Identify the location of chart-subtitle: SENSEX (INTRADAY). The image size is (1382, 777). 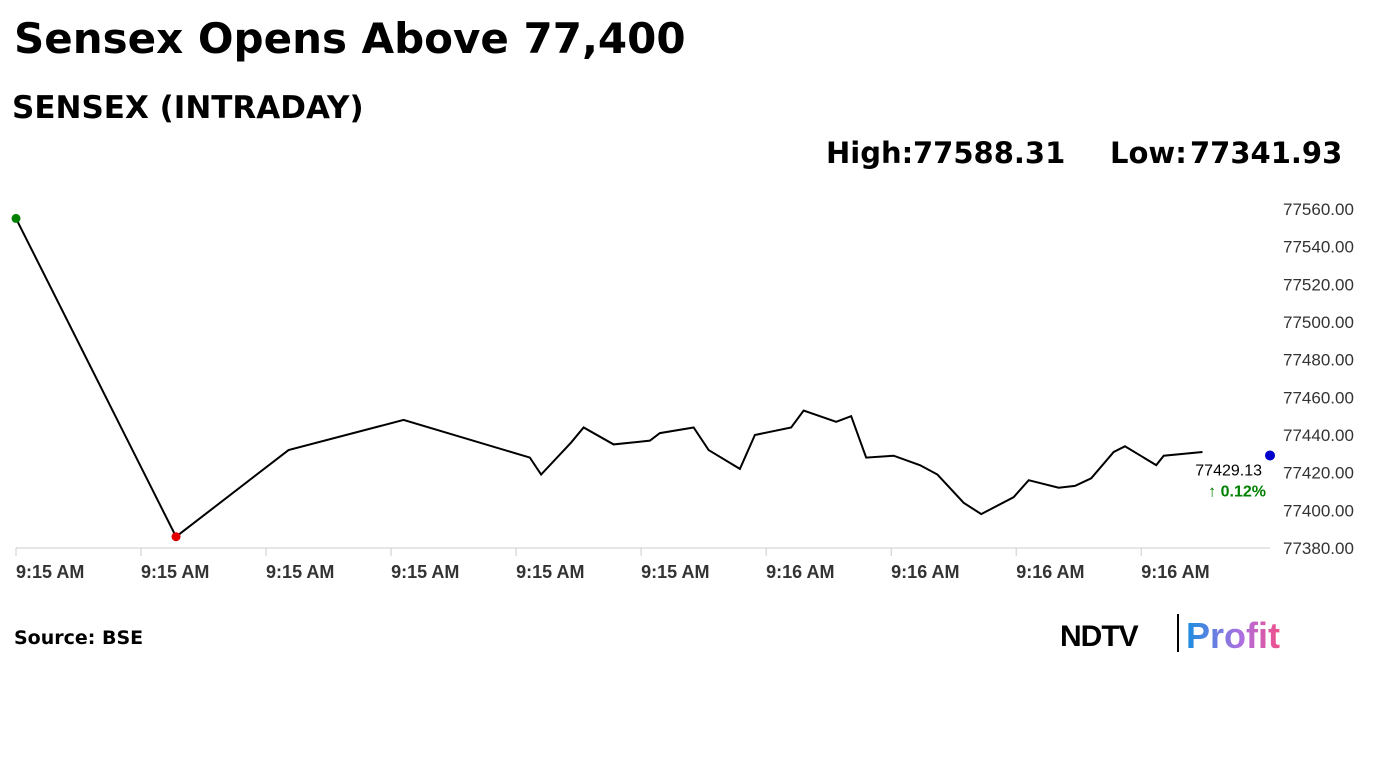
(188, 108).